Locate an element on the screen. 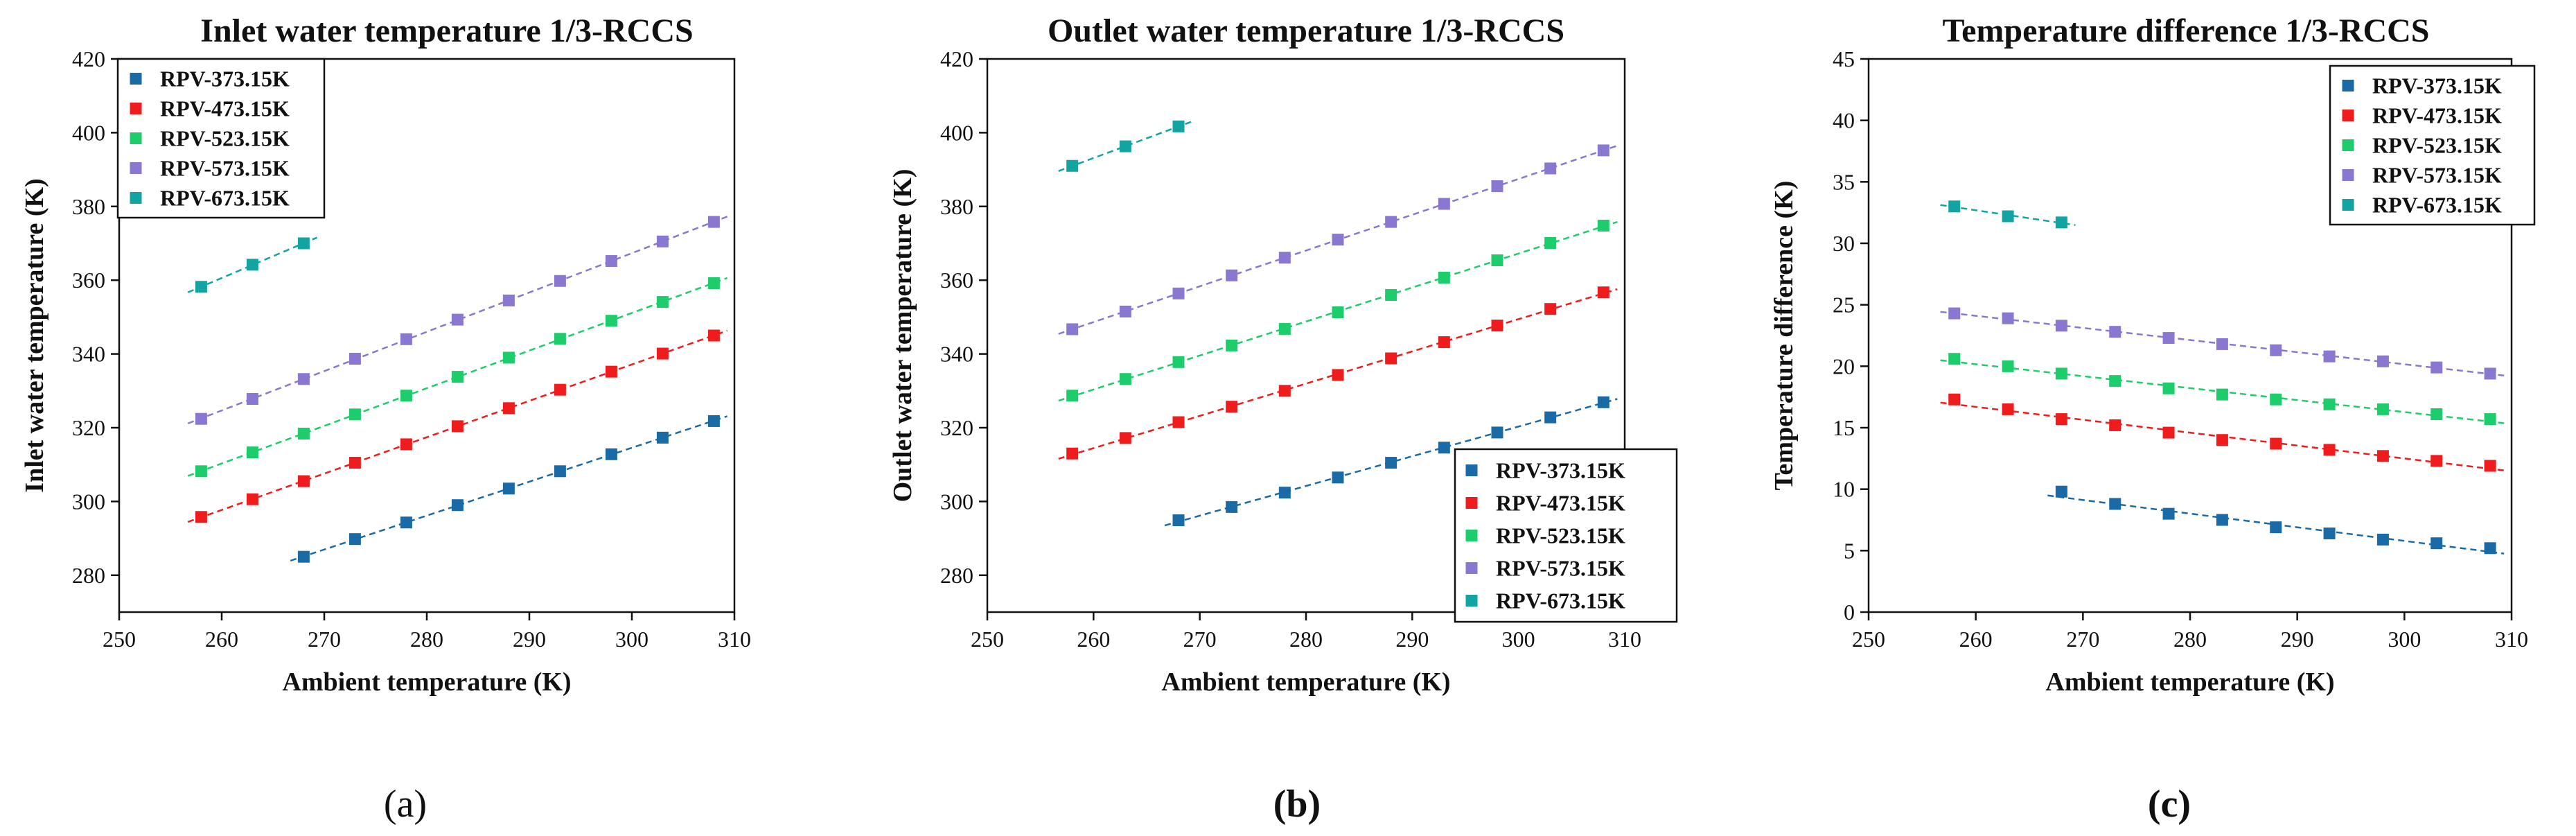 This screenshot has height=836, width=2576. x-axis-label: Ambient temperature (K) is located at coordinates (1305, 682).